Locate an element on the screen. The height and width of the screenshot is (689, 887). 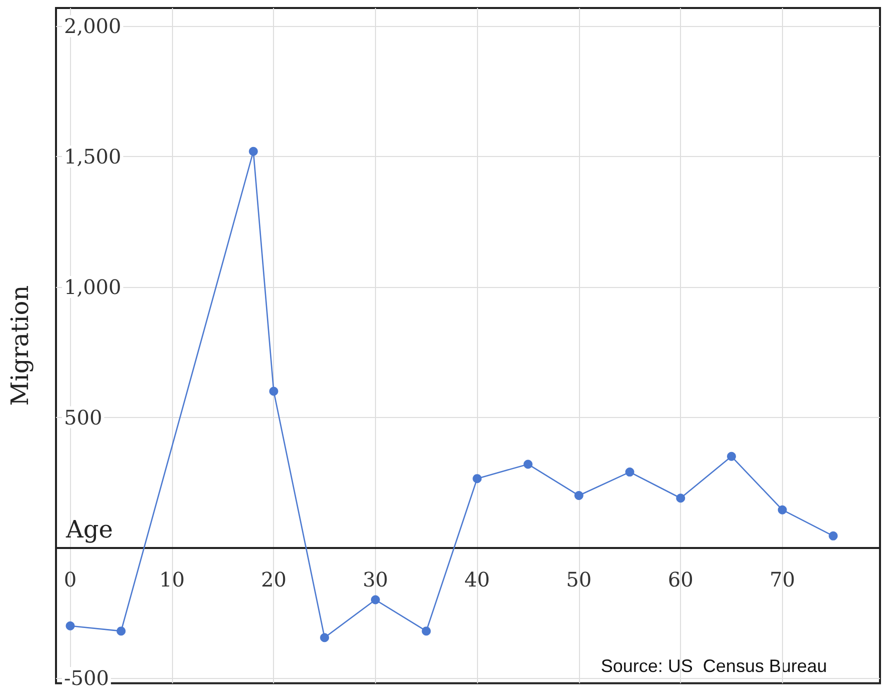
x-tick-label: 60 is located at coordinates (681, 580).